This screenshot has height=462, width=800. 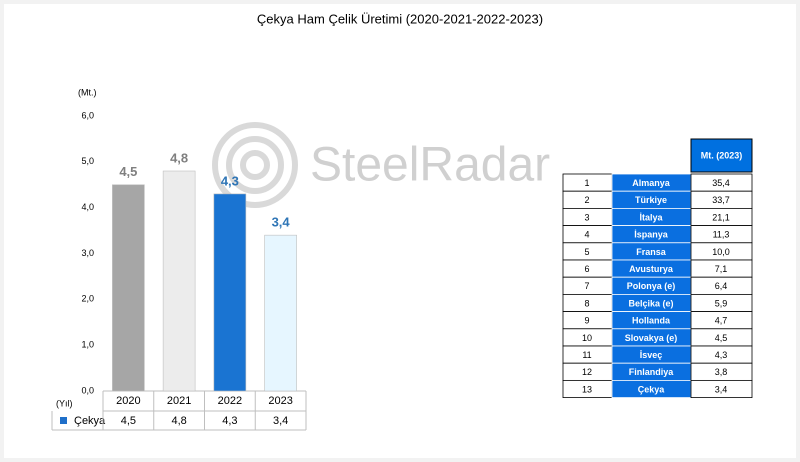 What do you see at coordinates (586, 303) in the screenshot?
I see `table-rank: 8` at bounding box center [586, 303].